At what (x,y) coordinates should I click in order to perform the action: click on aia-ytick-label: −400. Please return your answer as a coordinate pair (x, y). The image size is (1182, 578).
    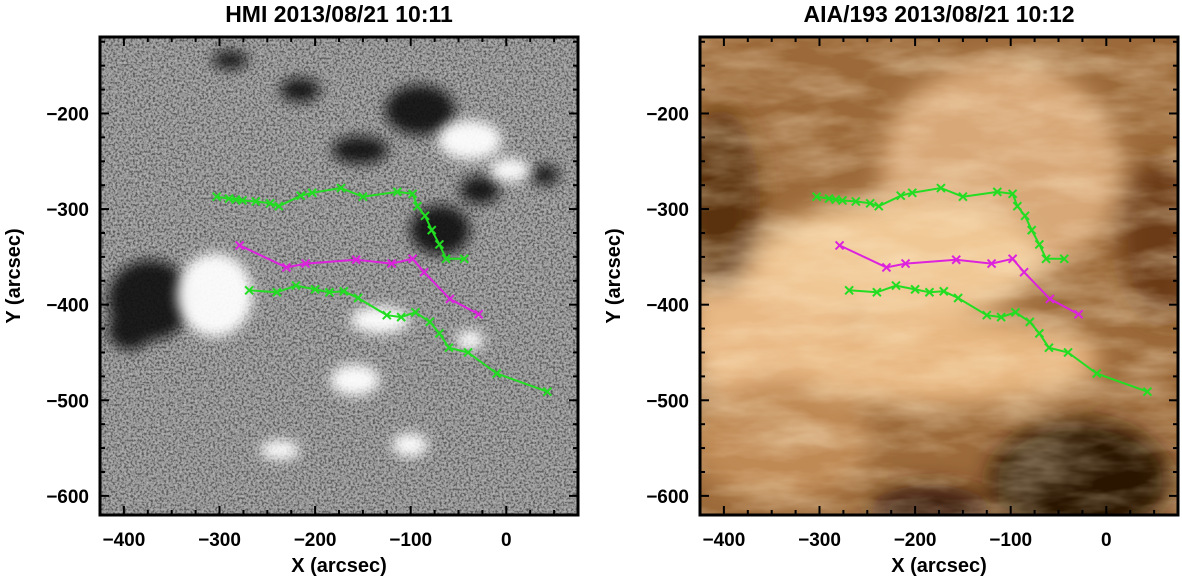
    Looking at the image, I should click on (667, 306).